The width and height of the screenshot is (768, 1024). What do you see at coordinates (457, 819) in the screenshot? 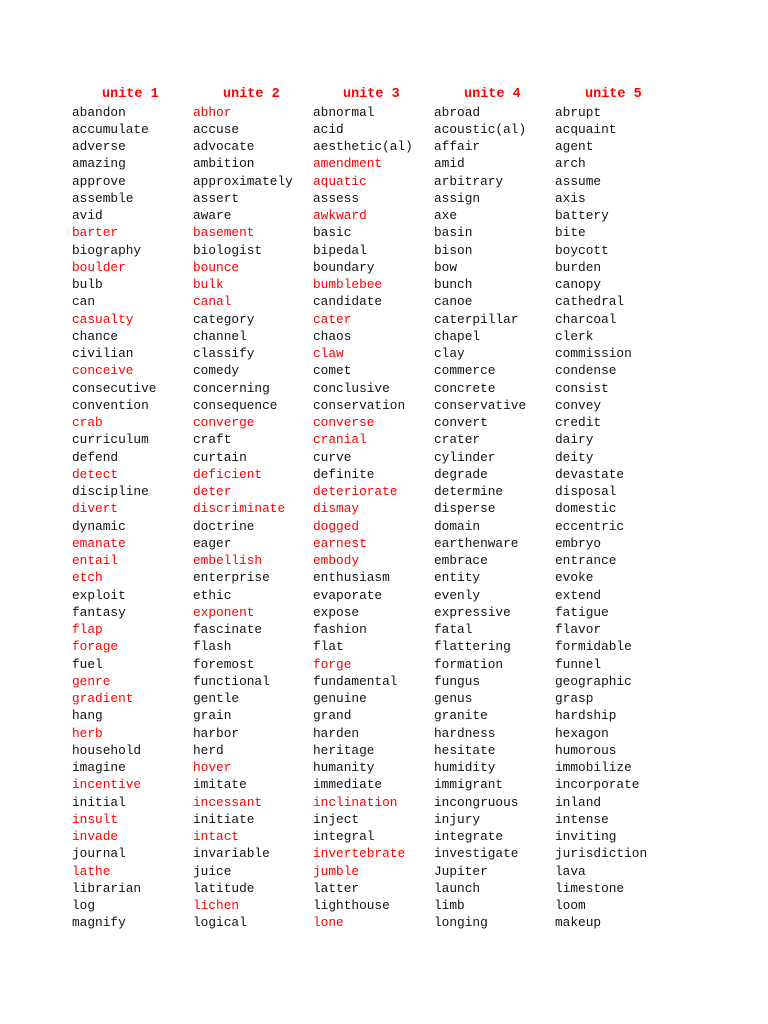
I see `word: injury` at bounding box center [457, 819].